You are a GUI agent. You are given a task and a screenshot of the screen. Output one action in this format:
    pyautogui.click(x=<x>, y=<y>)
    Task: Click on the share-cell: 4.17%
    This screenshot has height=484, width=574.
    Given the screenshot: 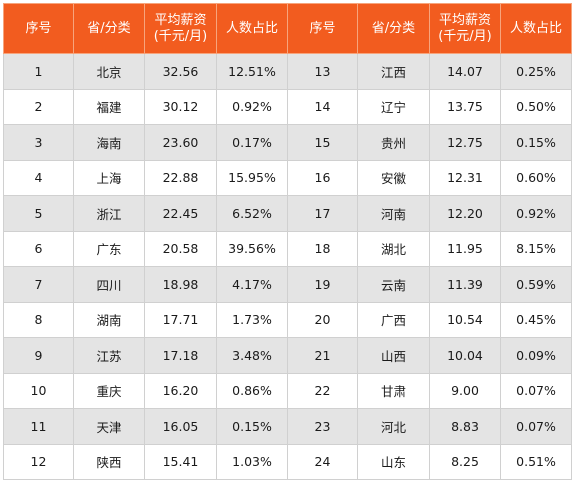 What is the action you would take?
    pyautogui.click(x=252, y=284)
    